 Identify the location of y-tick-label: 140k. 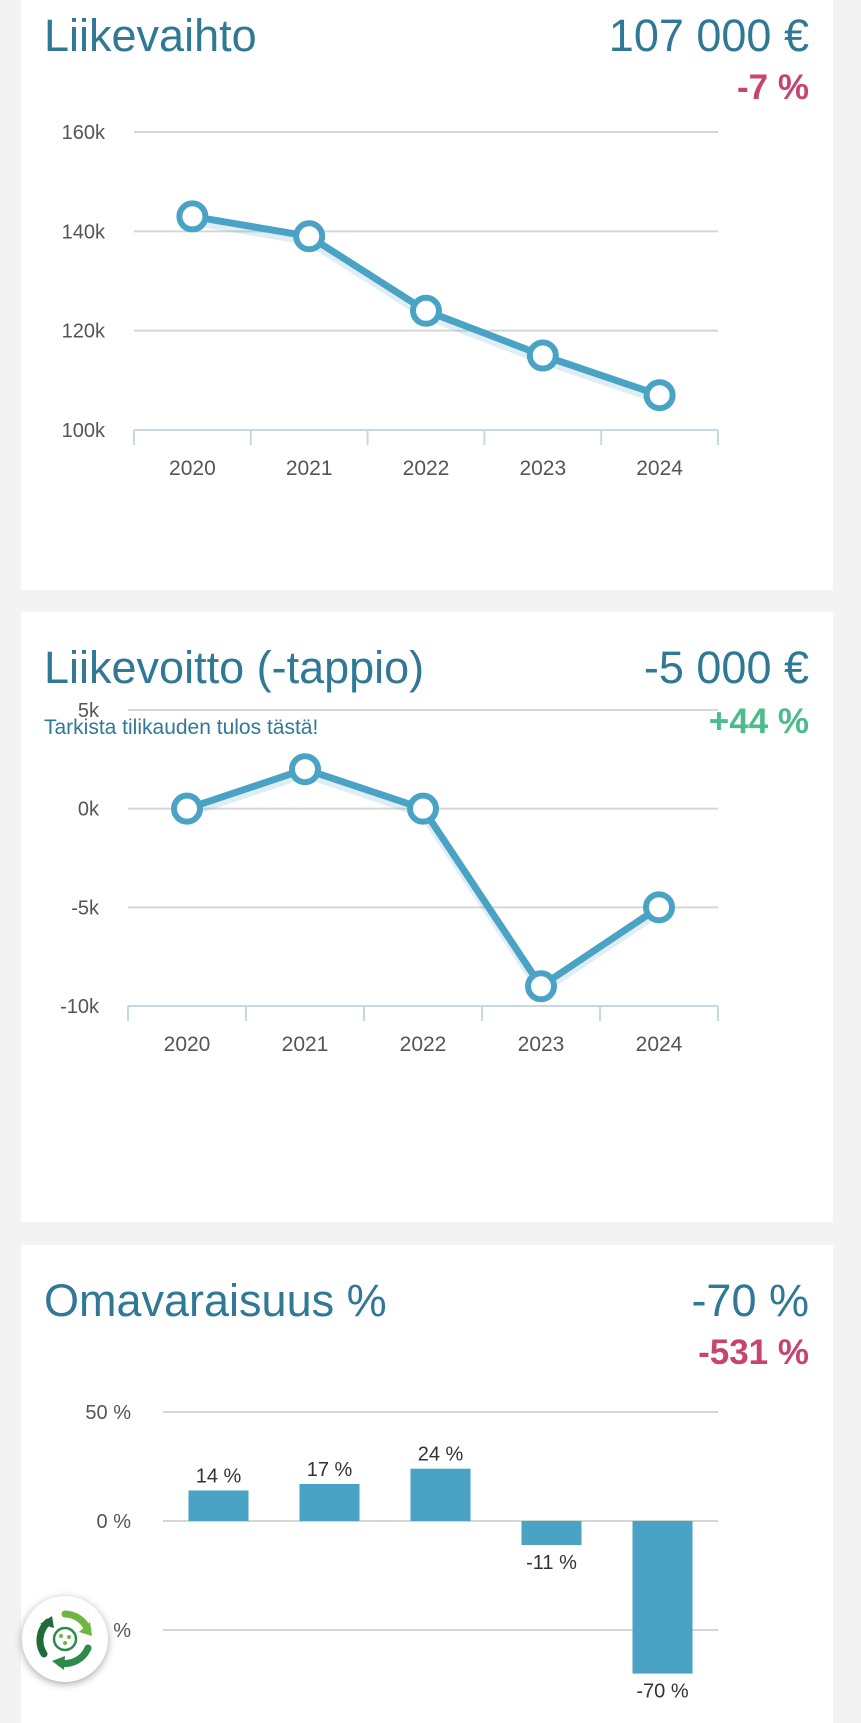
(84, 232).